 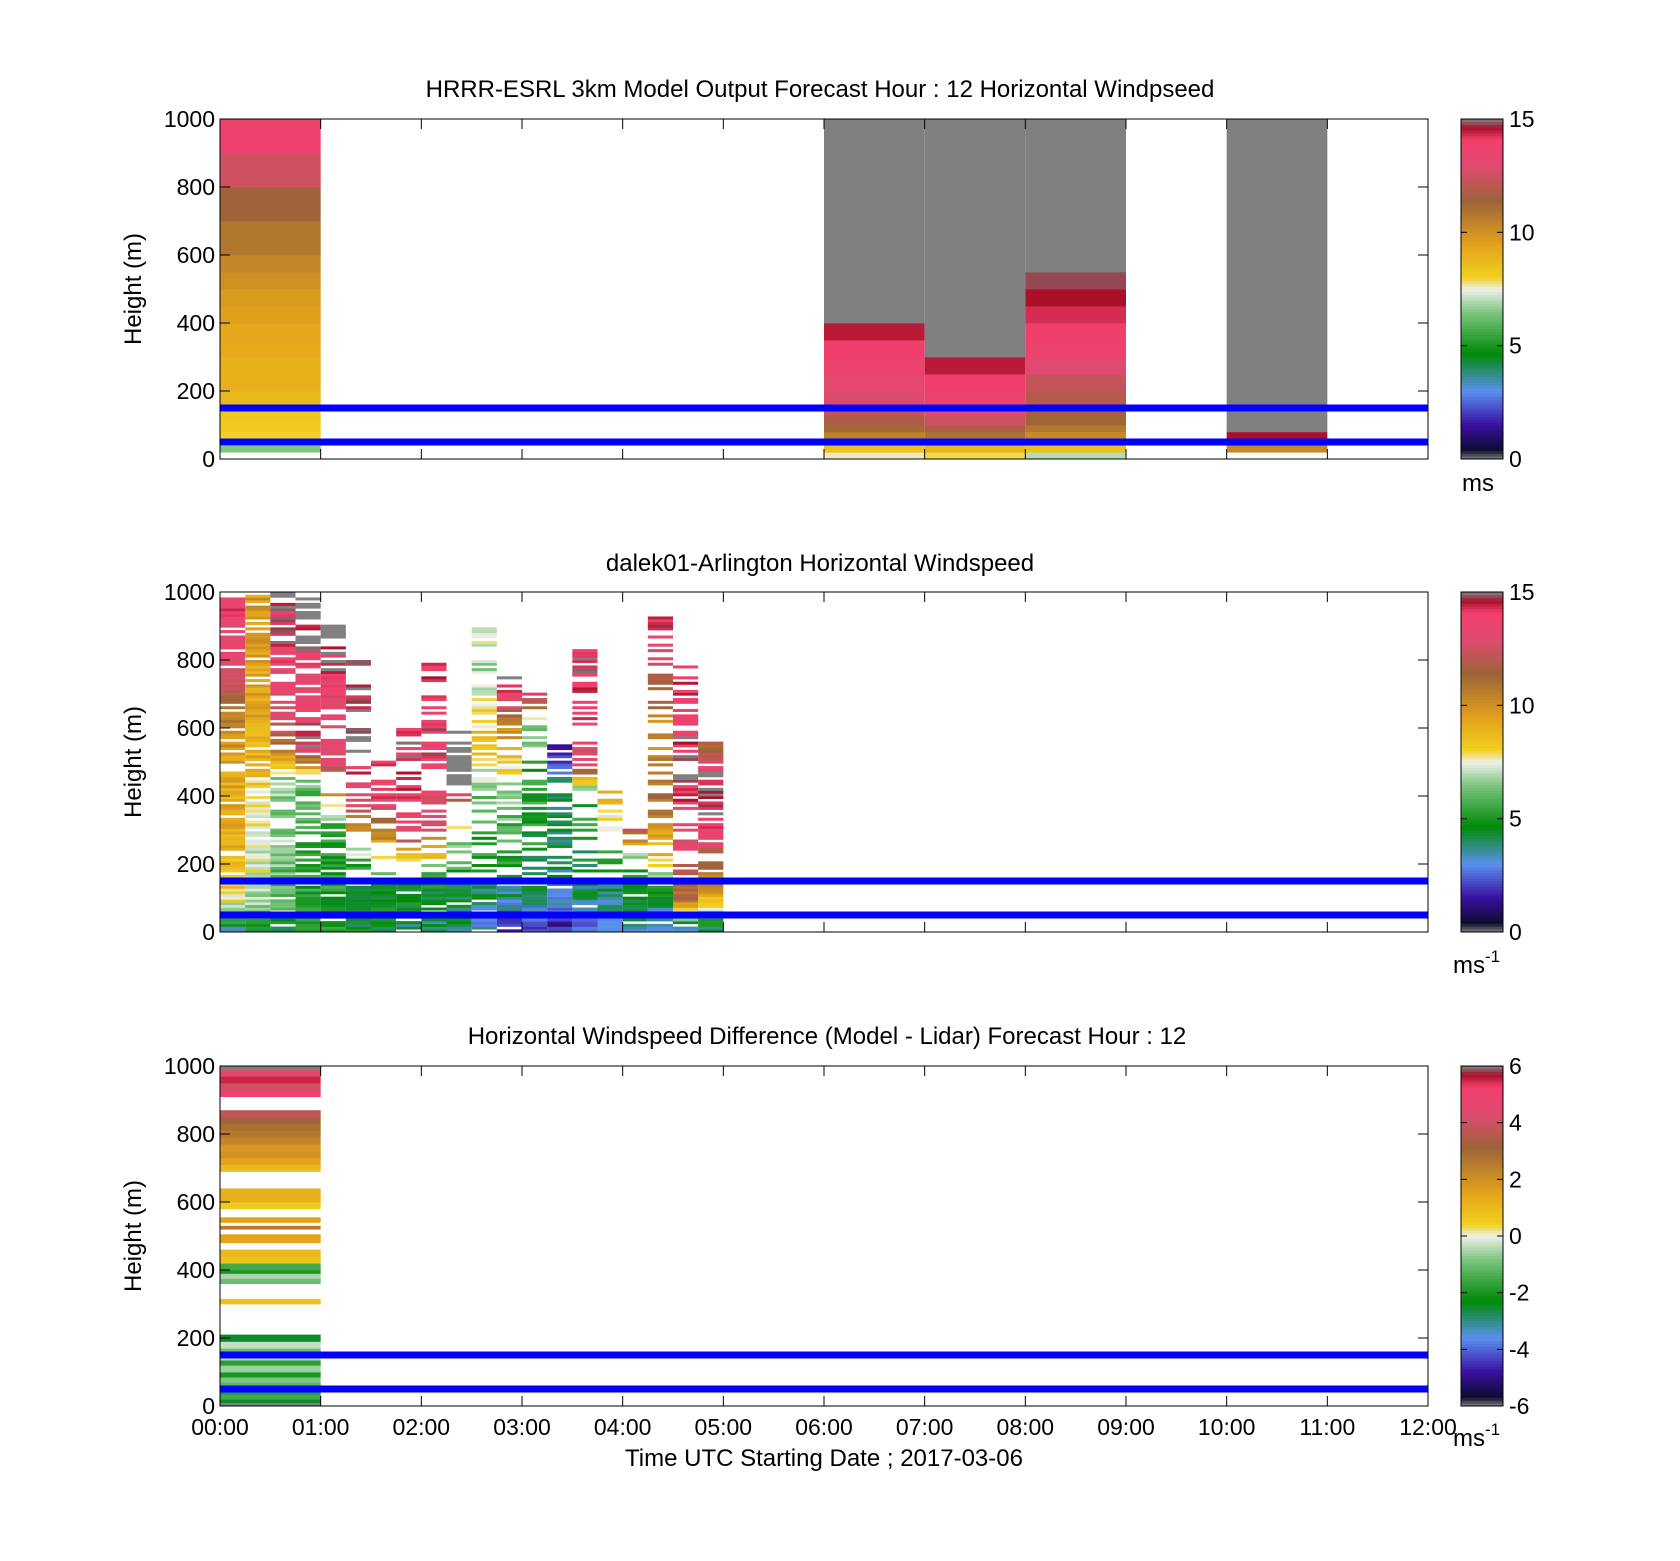 I want to click on y-axis-label: Height (m), so click(x=133, y=762).